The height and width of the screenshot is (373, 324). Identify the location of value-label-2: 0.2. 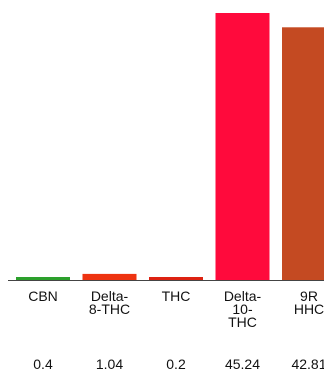
(176, 364).